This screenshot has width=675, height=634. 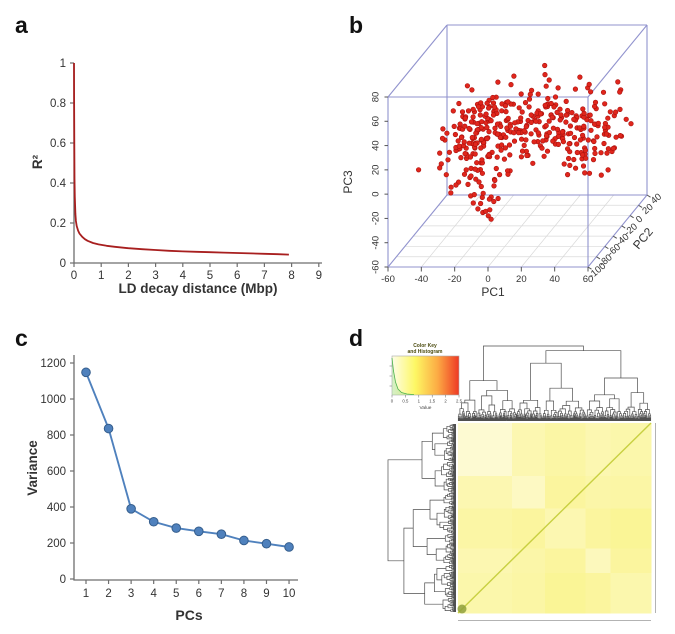 I want to click on scree-x-tick-label: 5, so click(x=176, y=594).